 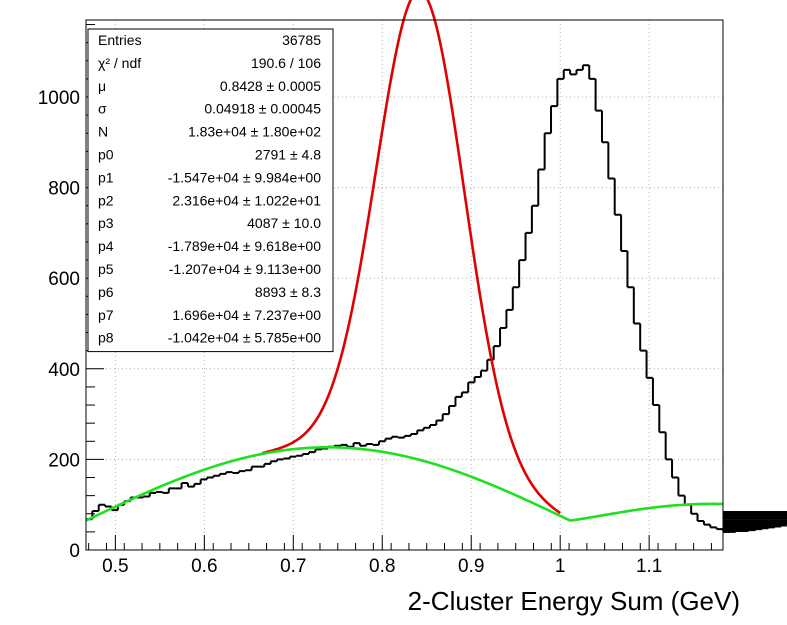 What do you see at coordinates (245, 269) in the screenshot?
I see `stats-value: -1.207e+04 ± 9.113e+00` at bounding box center [245, 269].